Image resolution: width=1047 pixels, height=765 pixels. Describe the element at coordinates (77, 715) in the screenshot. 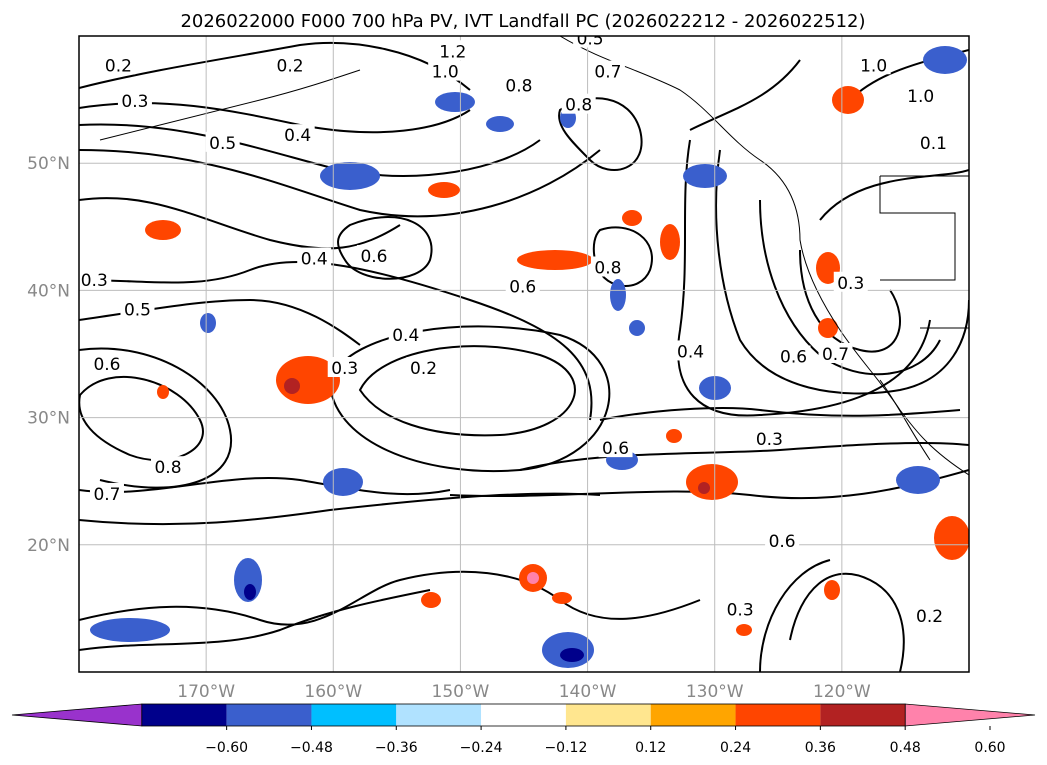

I see `colorbar-extend-min` at that location.